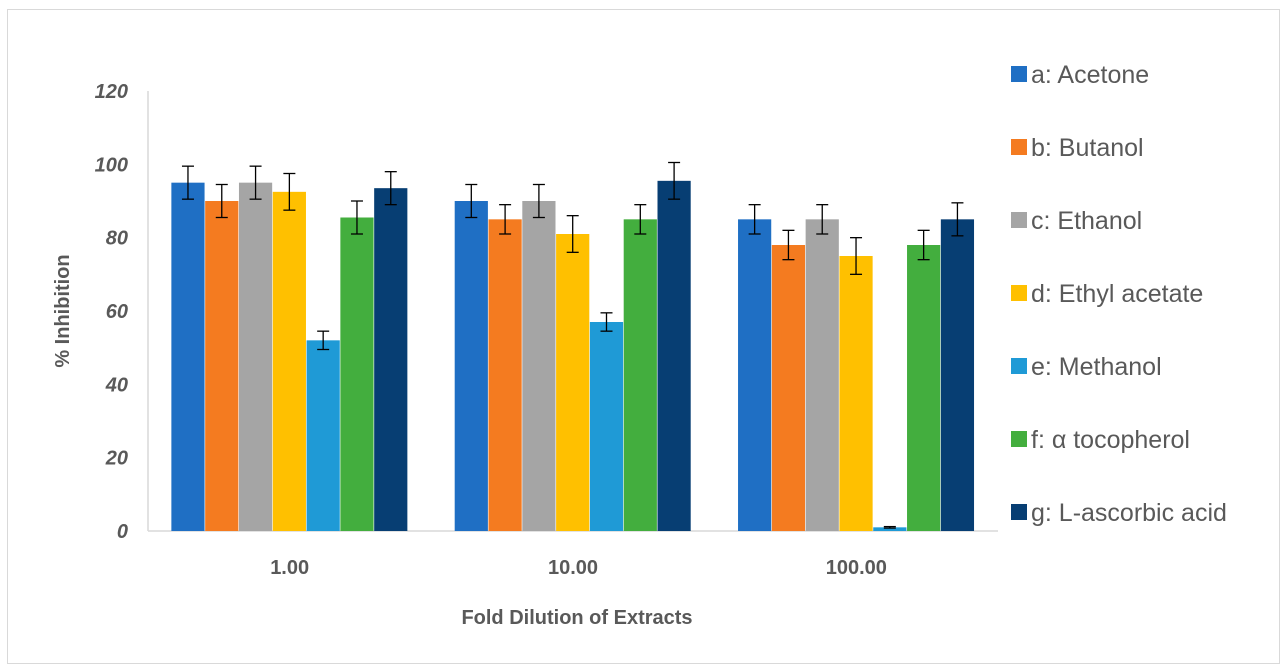 This screenshot has width=1288, height=671. I want to click on legend-label: g: L-ascorbic acid, so click(1129, 513).